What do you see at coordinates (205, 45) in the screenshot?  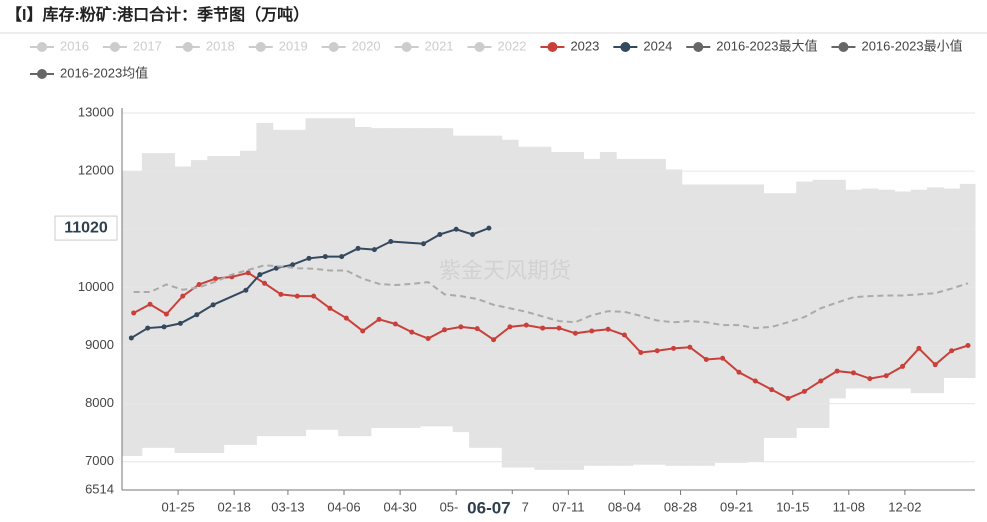 I see `legend-item: 2018` at bounding box center [205, 45].